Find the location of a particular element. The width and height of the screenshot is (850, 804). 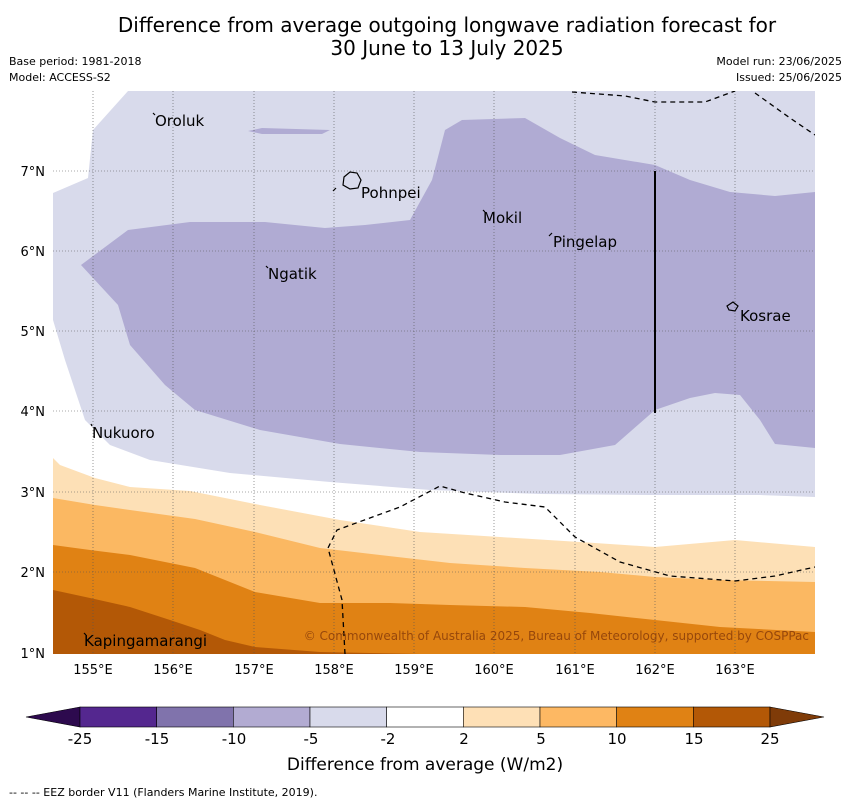

lat-label: 2°N is located at coordinates (33, 573).